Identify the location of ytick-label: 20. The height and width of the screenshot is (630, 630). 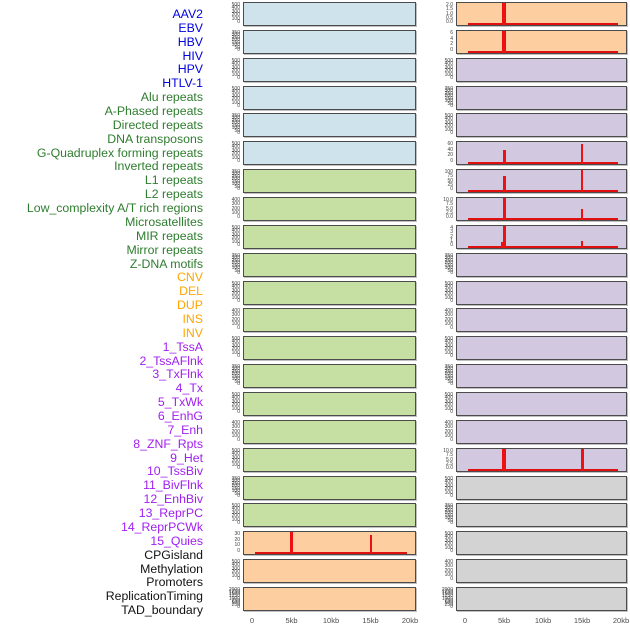
(450, 155).